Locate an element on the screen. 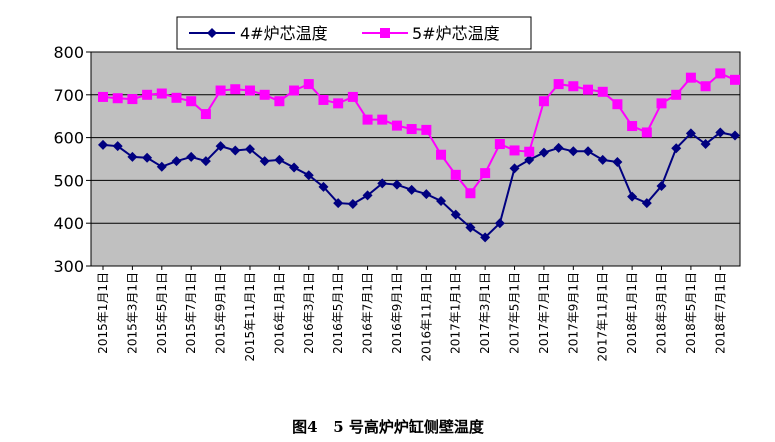  y-axis-ticks: 300 400 500 600 700 800 is located at coordinates (72, 159).